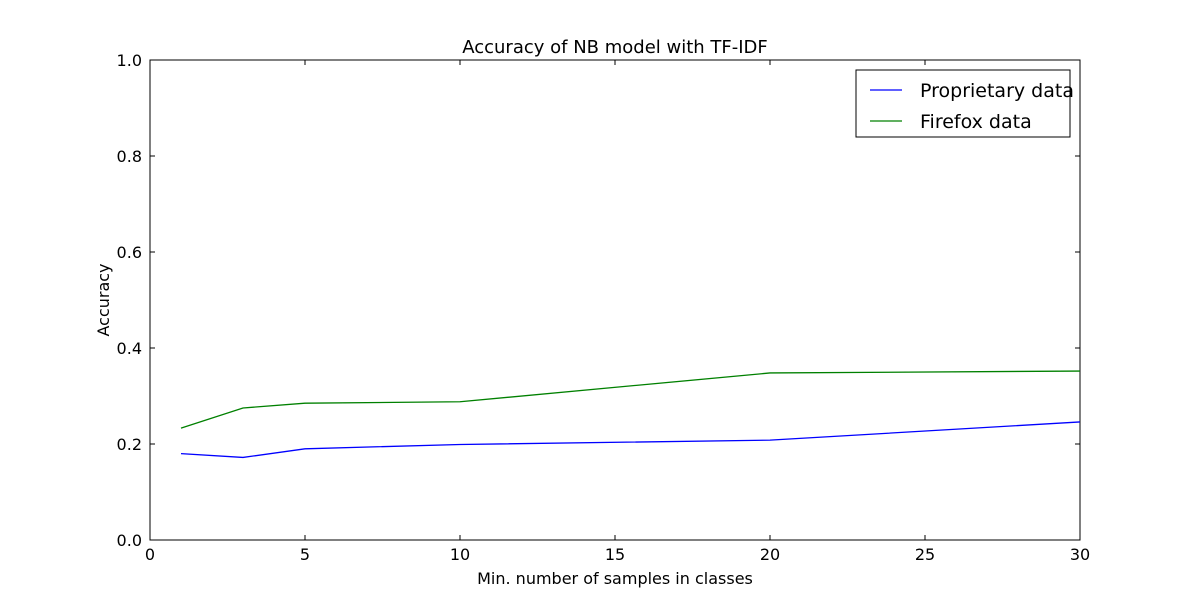  Describe the element at coordinates (997, 91) in the screenshot. I see `legend-label-proprietary: Proprietary data` at that location.